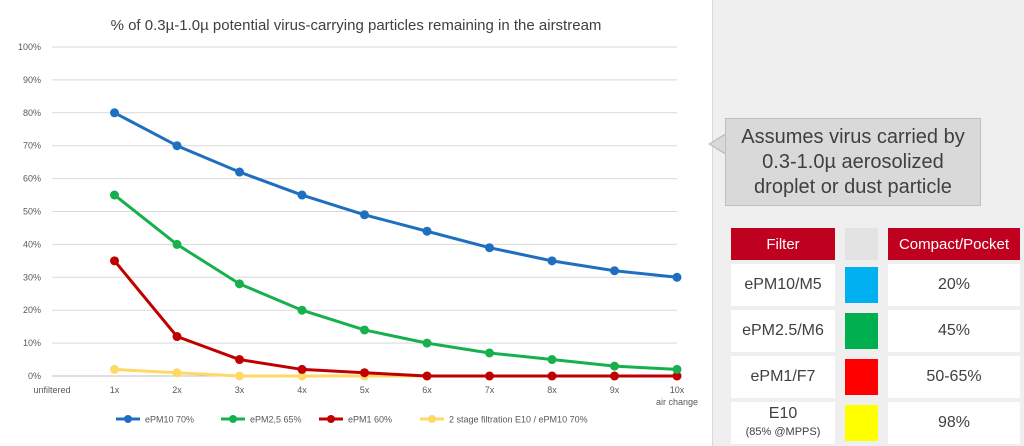  I want to click on filter-row-4-label: E10, so click(783, 413).